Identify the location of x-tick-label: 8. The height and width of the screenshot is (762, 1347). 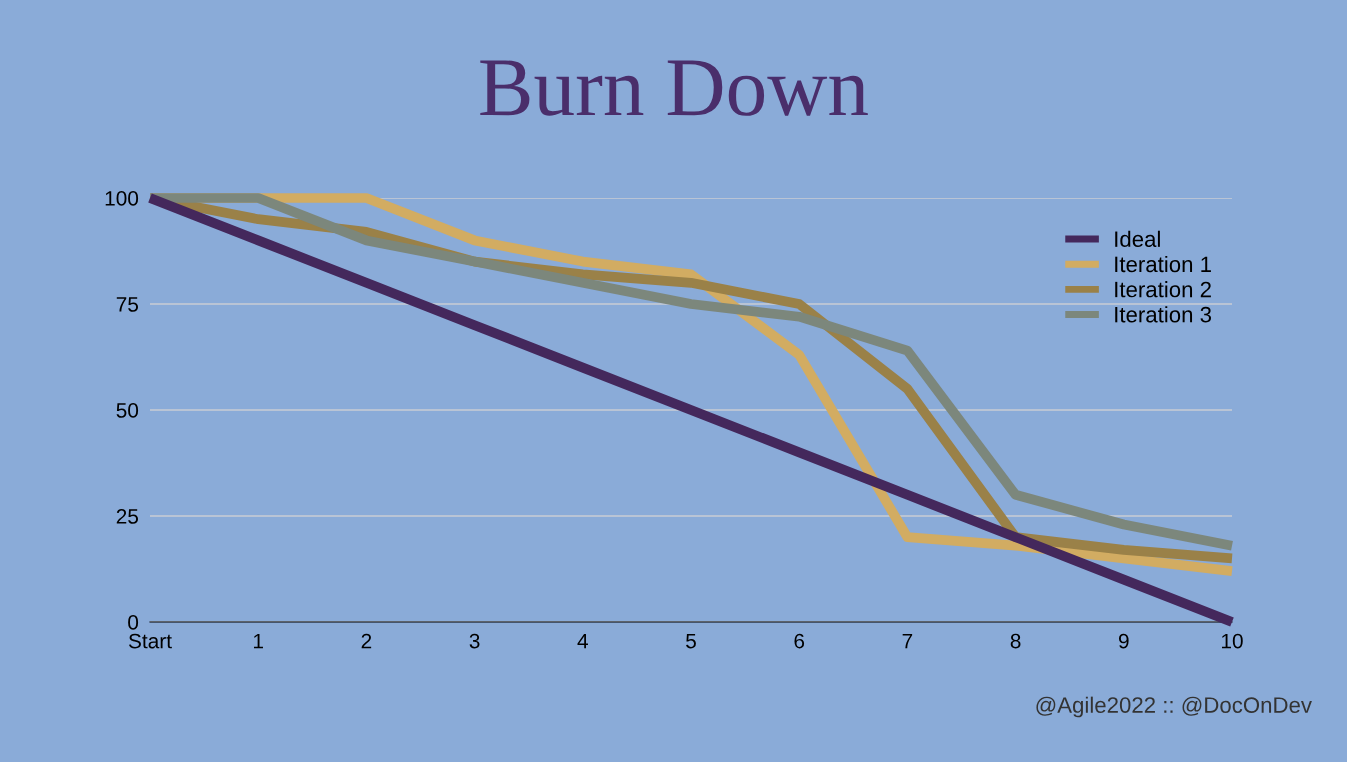
(1015, 641).